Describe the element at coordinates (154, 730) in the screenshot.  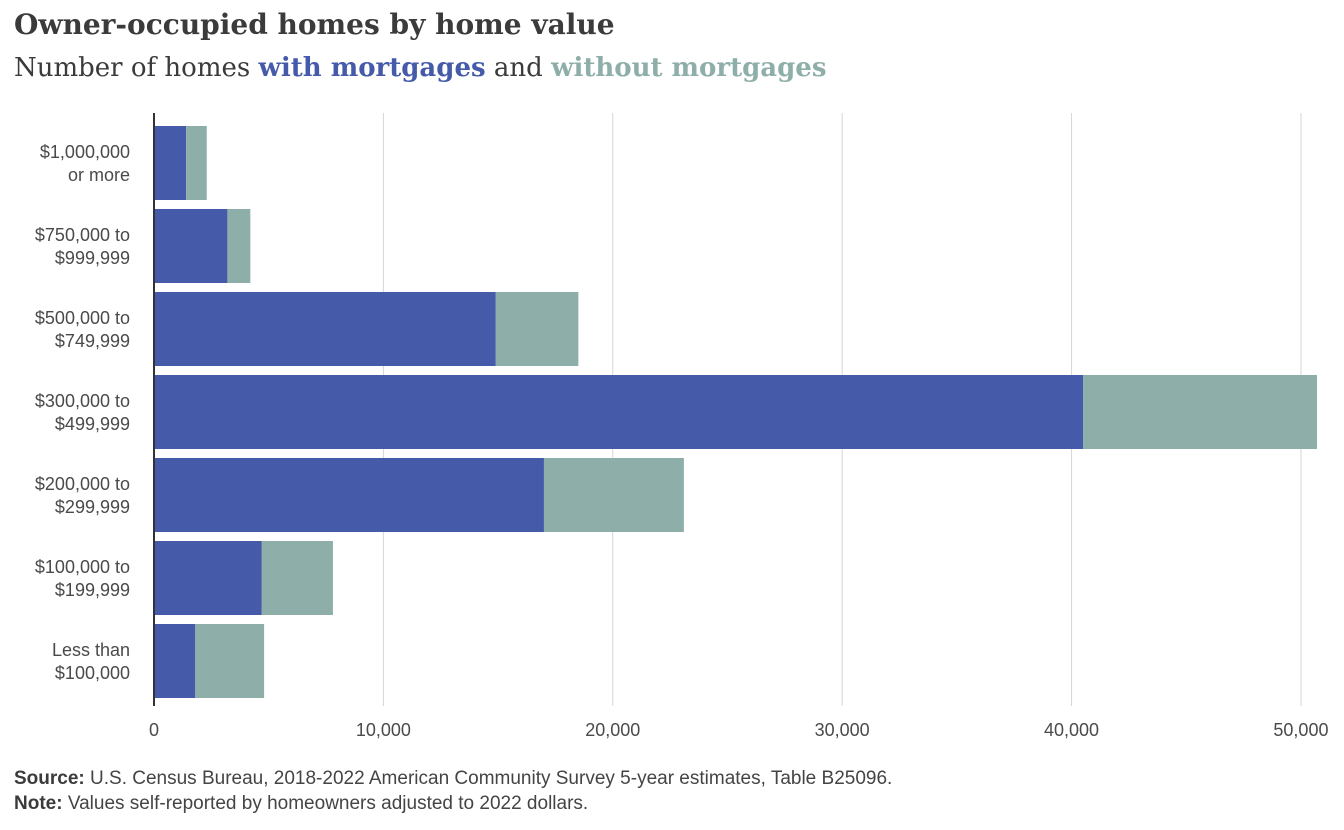
I see `x-tick-label: 0` at that location.